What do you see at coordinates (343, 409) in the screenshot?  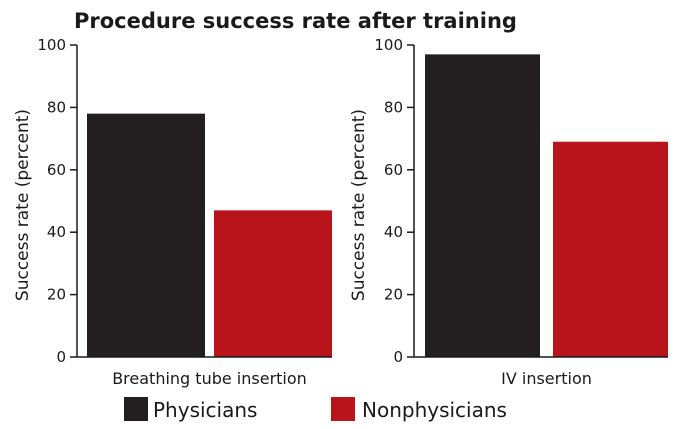 I see `legend-swatch-nonphysicians` at bounding box center [343, 409].